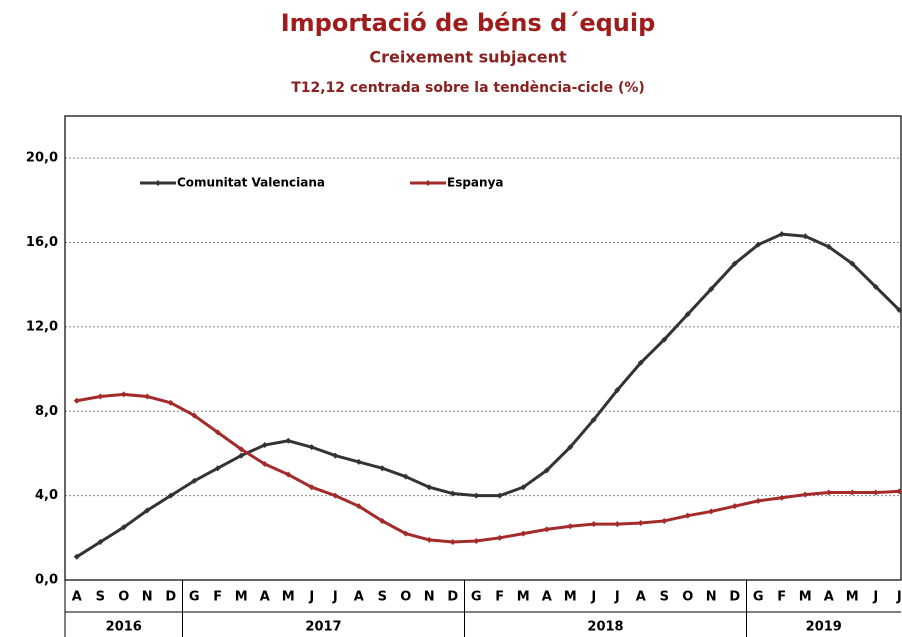  Describe the element at coordinates (468, 57) in the screenshot. I see `chart-subtitle: Creixement subjacent` at that location.